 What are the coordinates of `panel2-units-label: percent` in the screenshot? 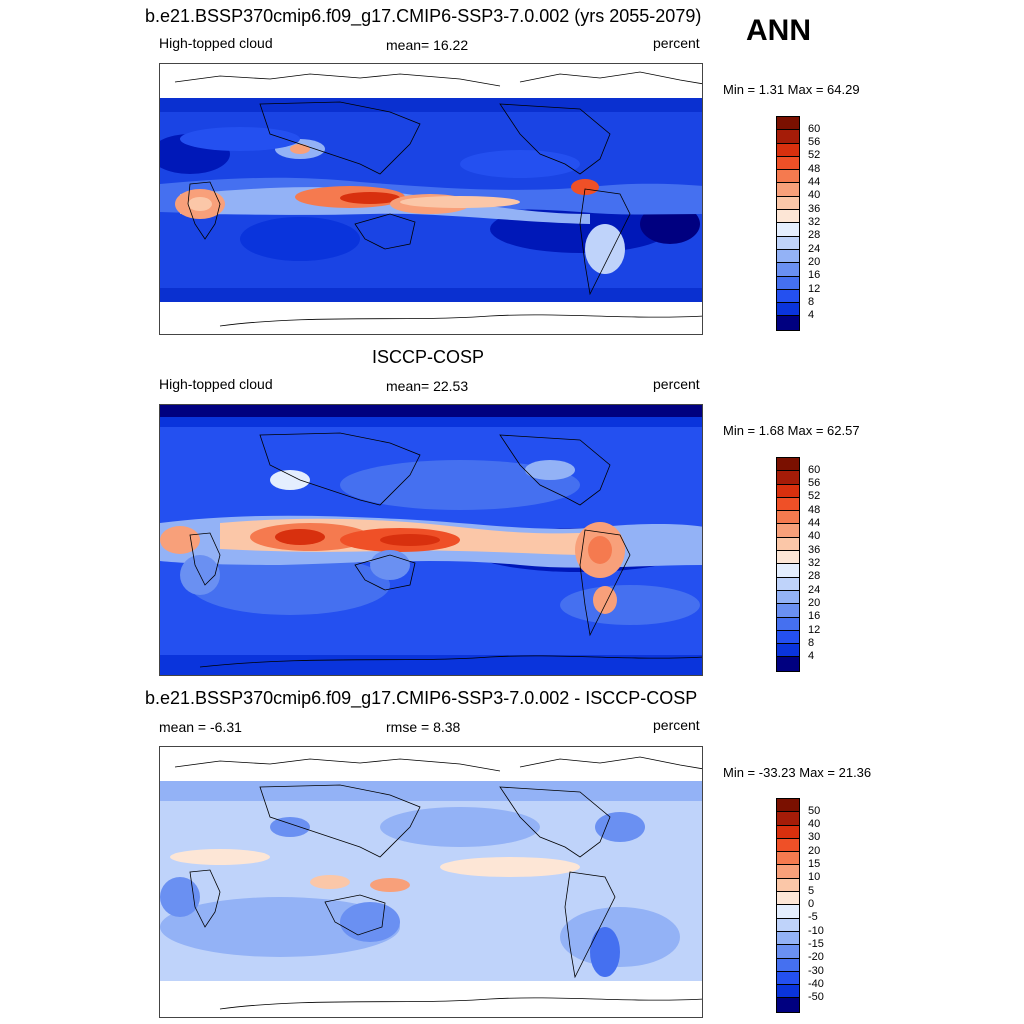 It's located at (676, 384).